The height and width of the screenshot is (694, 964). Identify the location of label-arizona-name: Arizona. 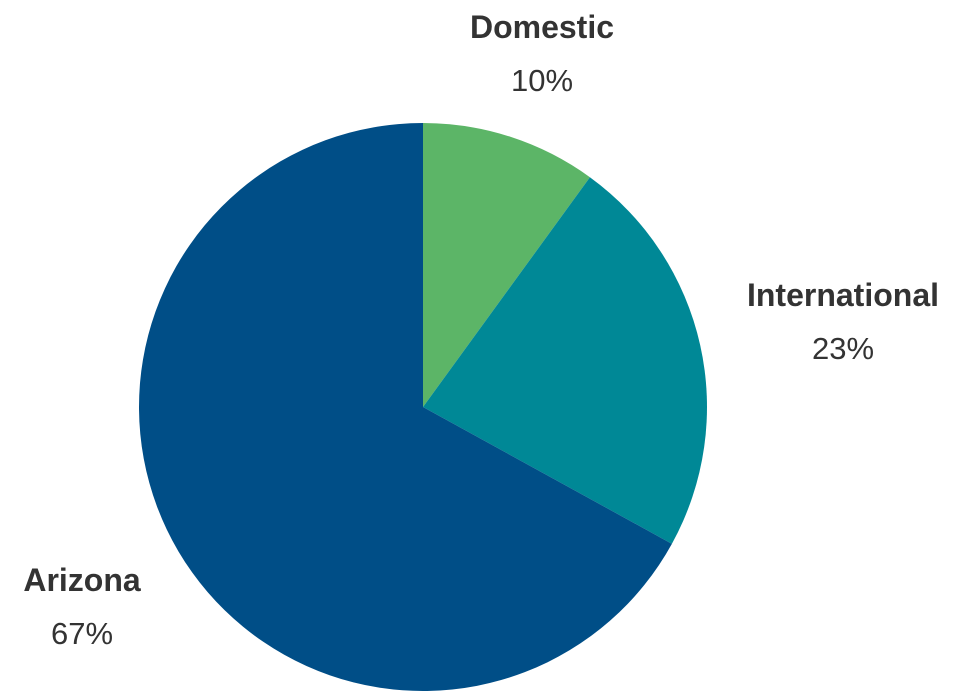
(82, 580).